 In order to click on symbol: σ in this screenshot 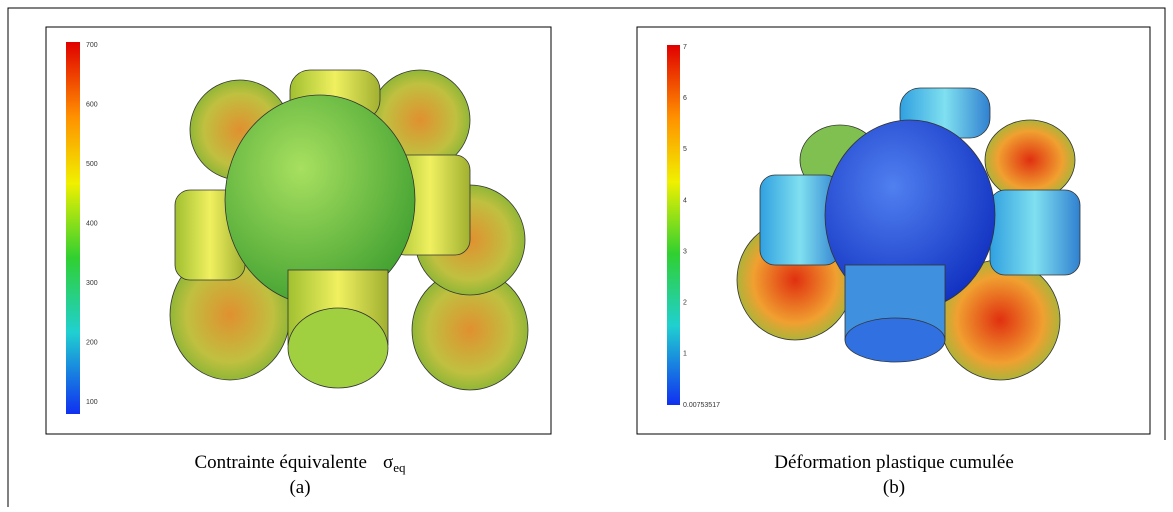, I will do `click(388, 462)`.